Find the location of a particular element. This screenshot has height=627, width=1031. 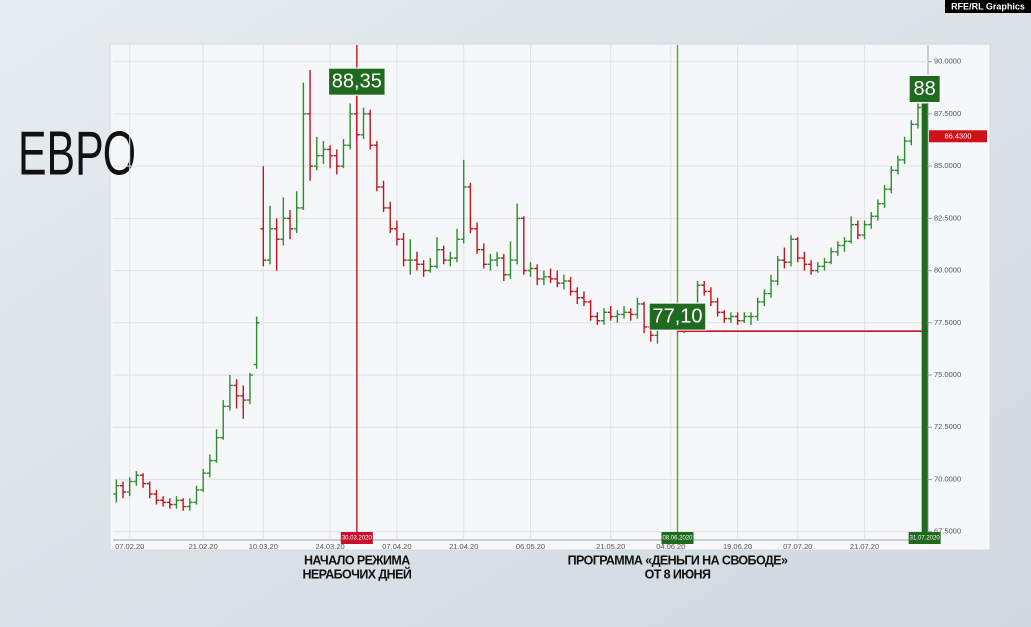

chart-title: ЕВРО is located at coordinates (77, 153).